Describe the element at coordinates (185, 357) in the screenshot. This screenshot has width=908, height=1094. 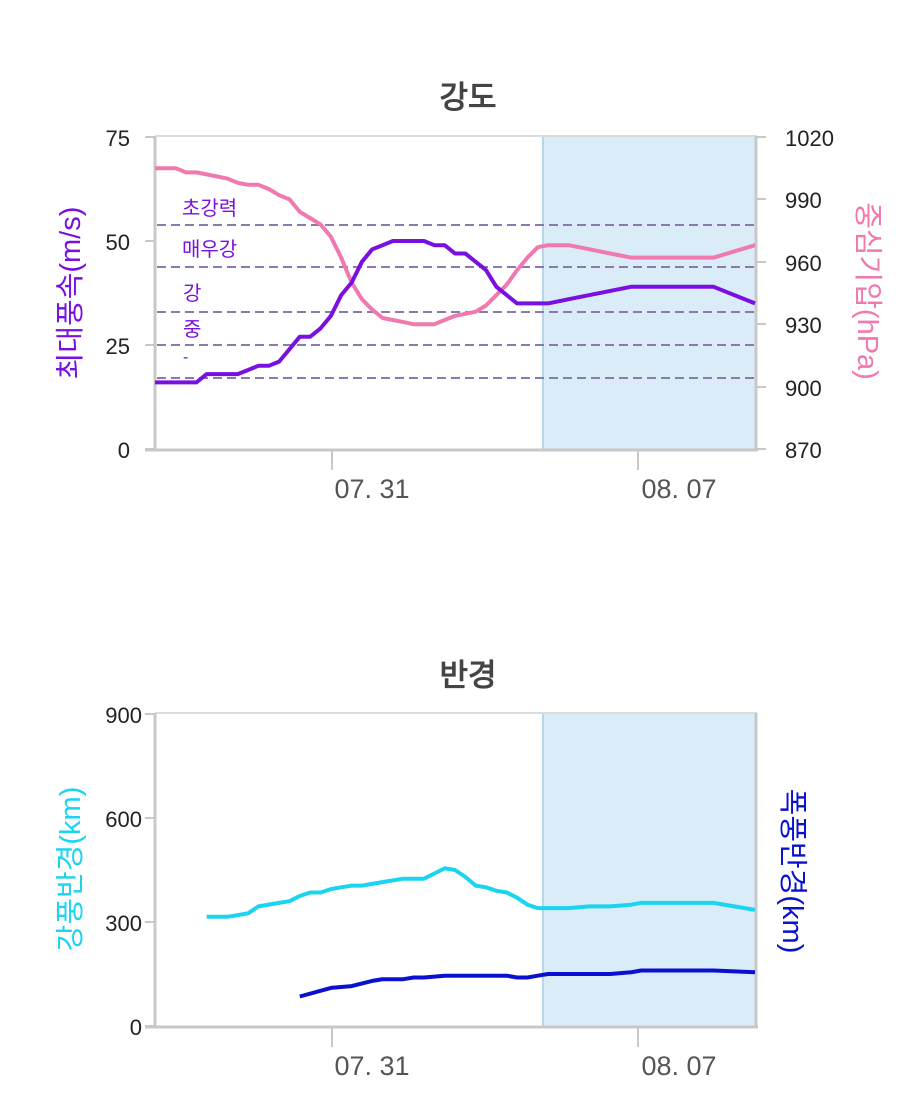
I see `threshold-label-weak: -` at that location.